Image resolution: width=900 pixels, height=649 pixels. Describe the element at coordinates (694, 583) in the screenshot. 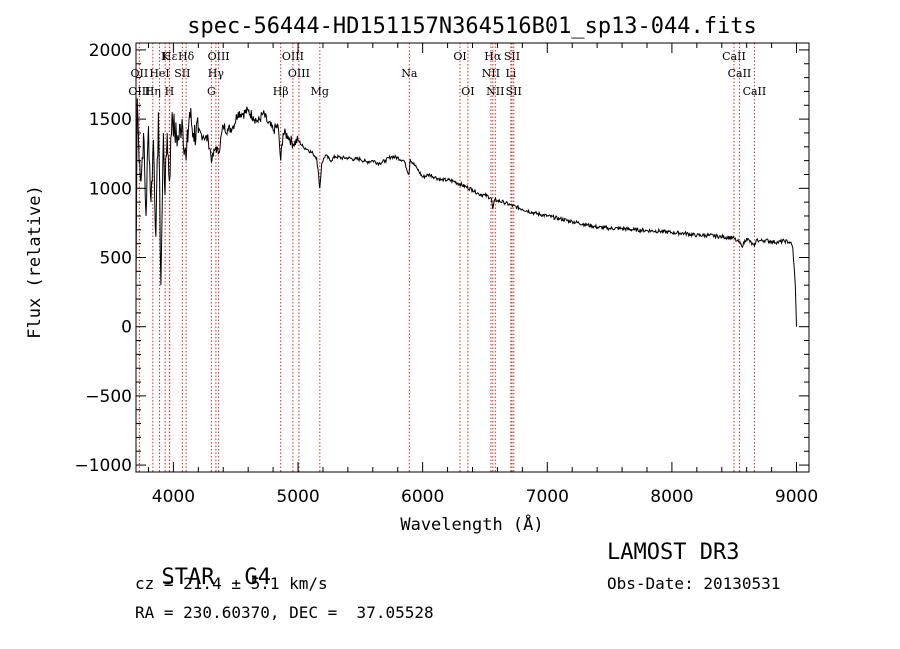

I see `obs-date: Obs-Date: 20130531` at that location.